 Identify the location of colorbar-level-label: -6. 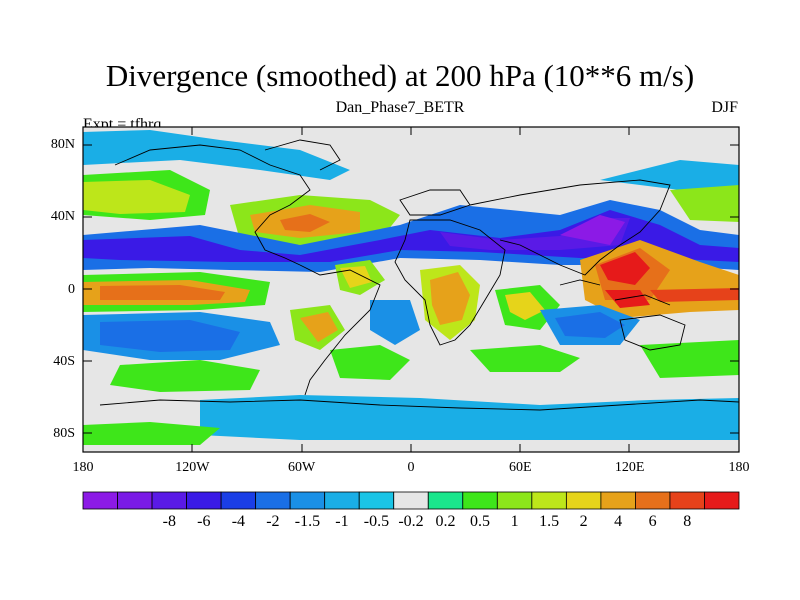
(204, 521).